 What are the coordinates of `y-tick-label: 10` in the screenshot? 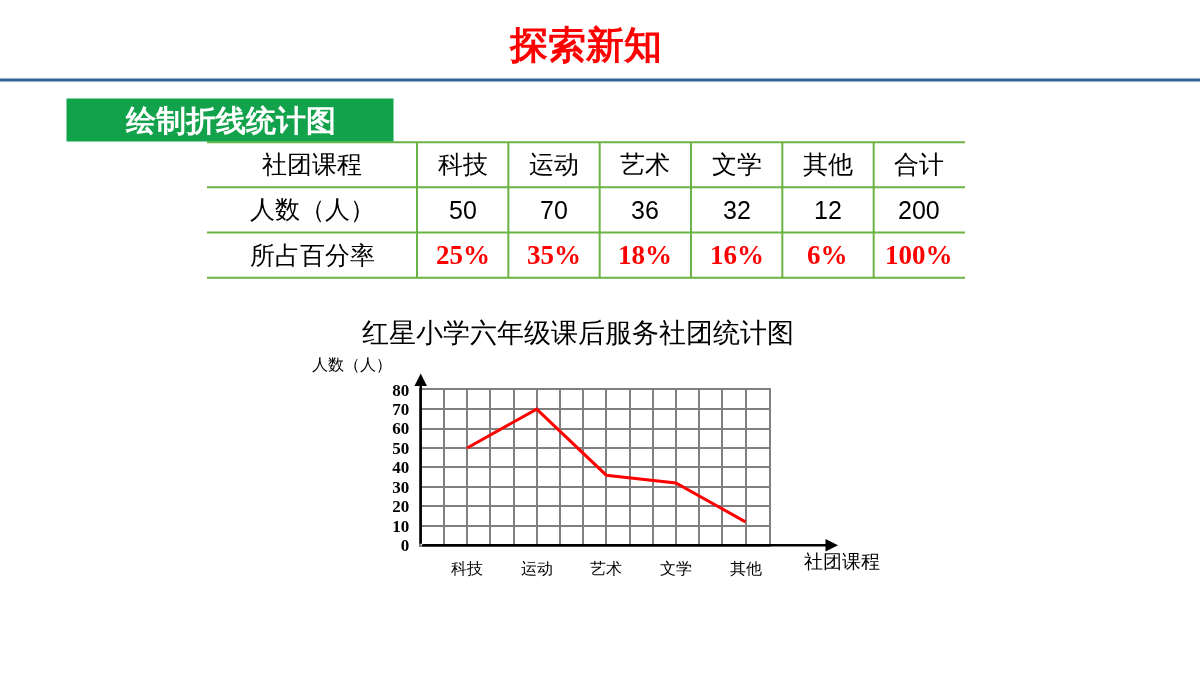 It's located at (401, 526).